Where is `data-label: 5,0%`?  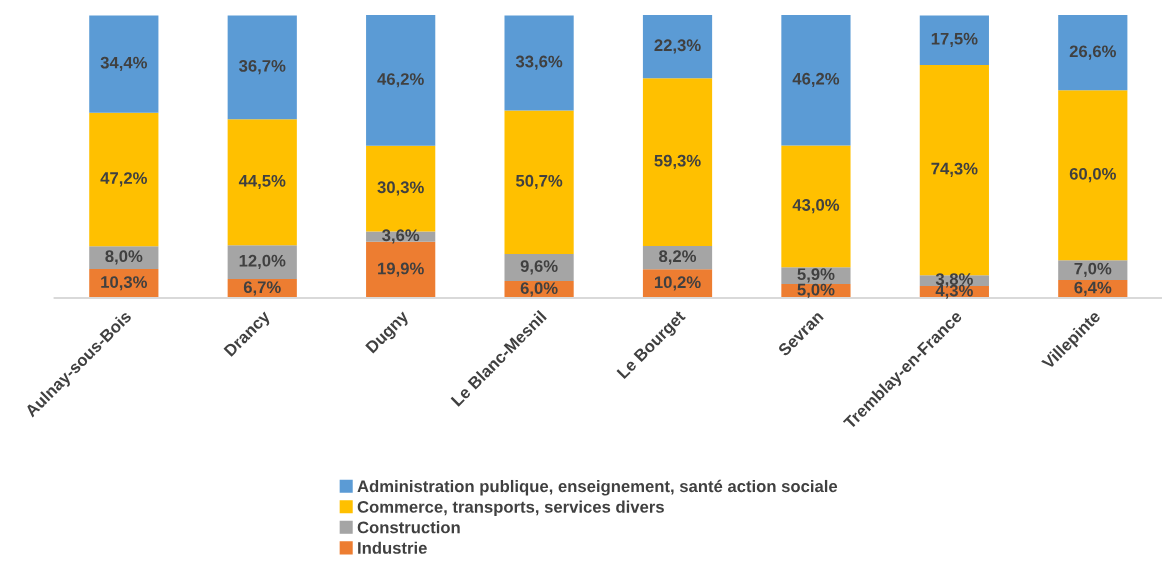
data-label: 5,0% is located at coordinates (816, 290).